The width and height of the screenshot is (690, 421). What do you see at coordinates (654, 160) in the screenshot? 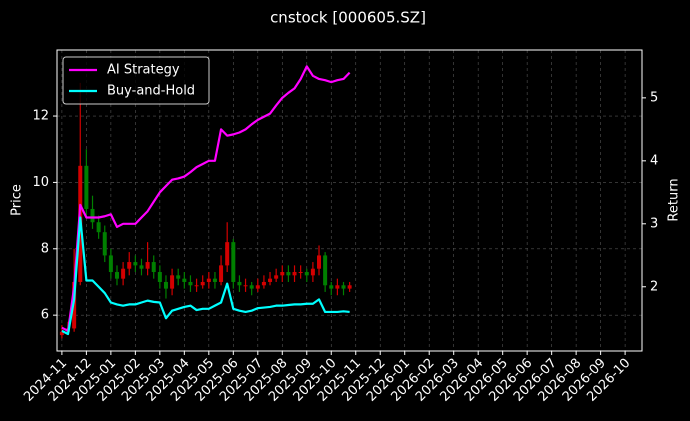
I see `y2-tick-label: 4` at bounding box center [654, 160].